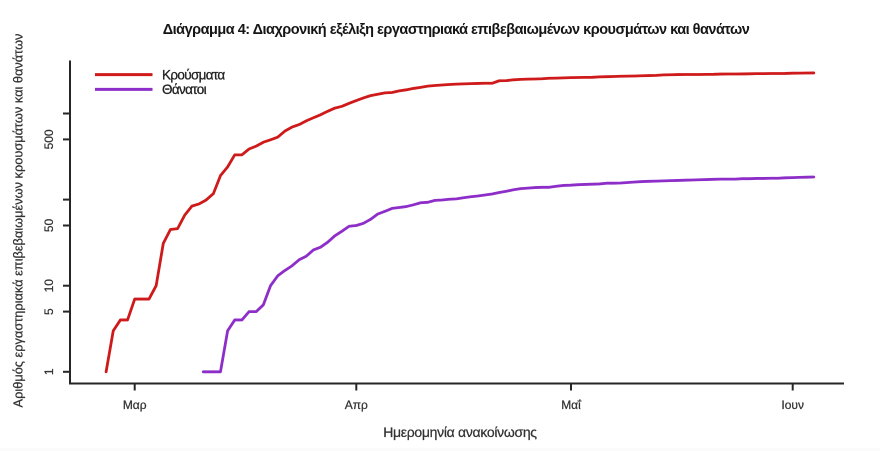 The width and height of the screenshot is (880, 451). I want to click on svg-text: 5, so click(49, 311).